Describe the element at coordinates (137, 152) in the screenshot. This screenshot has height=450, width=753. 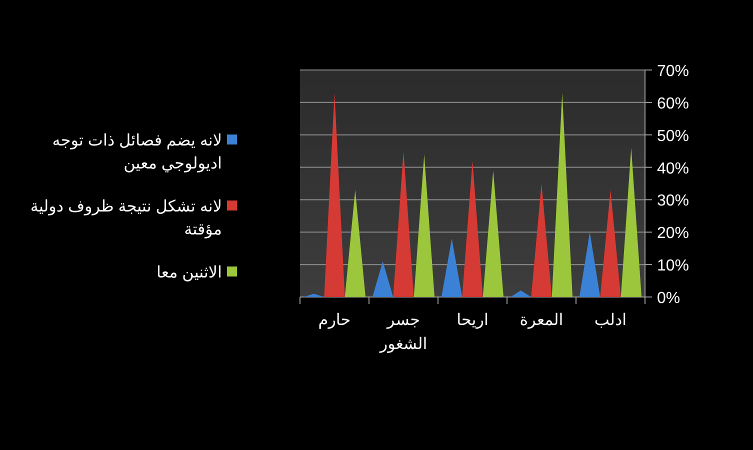
I see `legend-label: لانه يضم فصائل ذات توجه اديولوجي معين` at that location.